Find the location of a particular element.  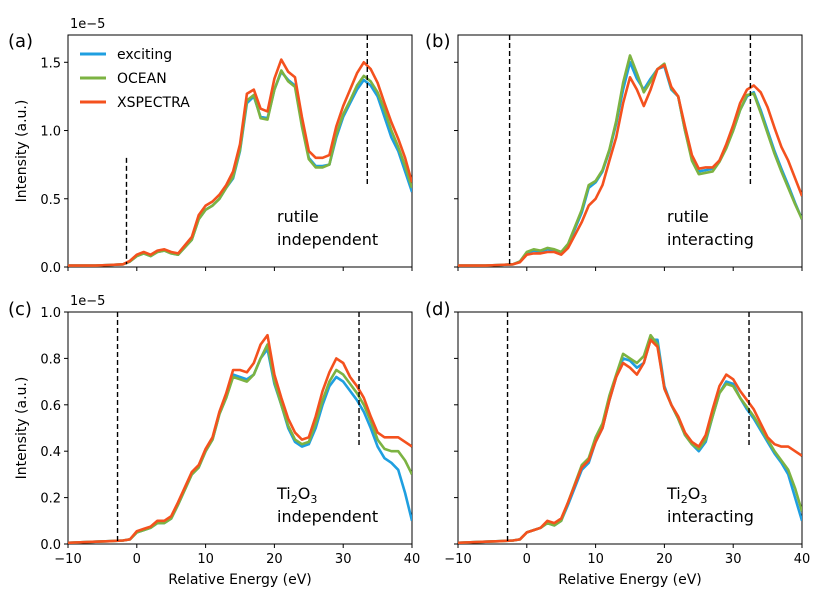

y-tick-label: 1.5 is located at coordinates (50, 63).